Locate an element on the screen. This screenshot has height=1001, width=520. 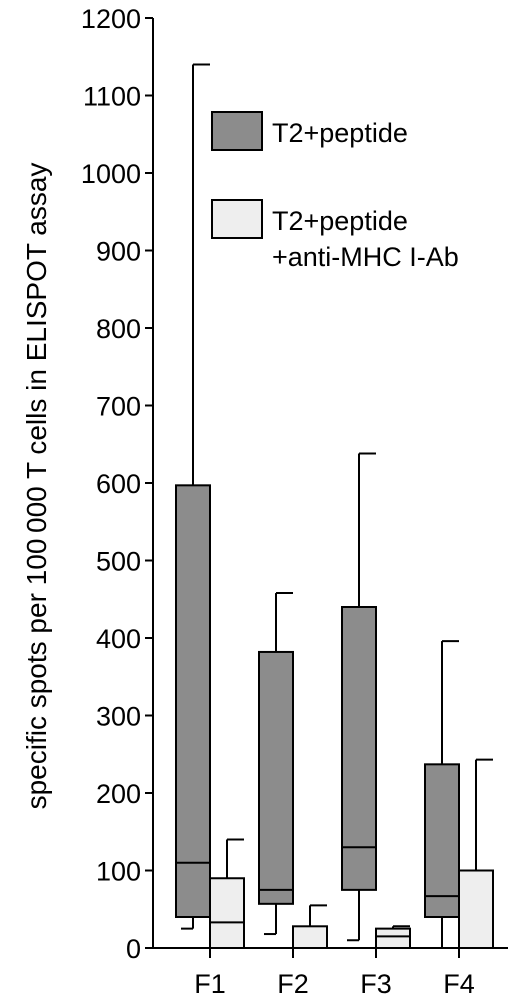
x-tick-label: F4 is located at coordinates (459, 984).